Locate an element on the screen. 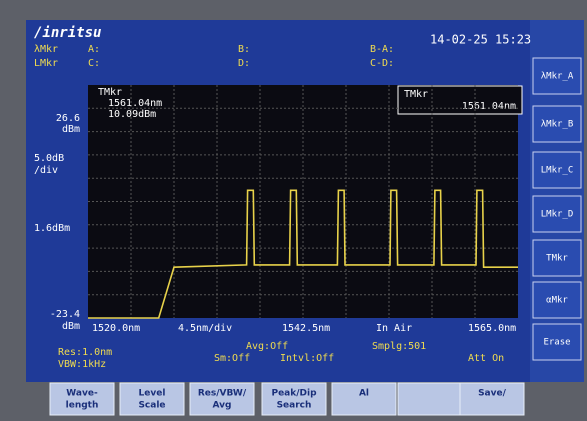 The image size is (587, 421). softkey-label: λMkr_A is located at coordinates (557, 77).